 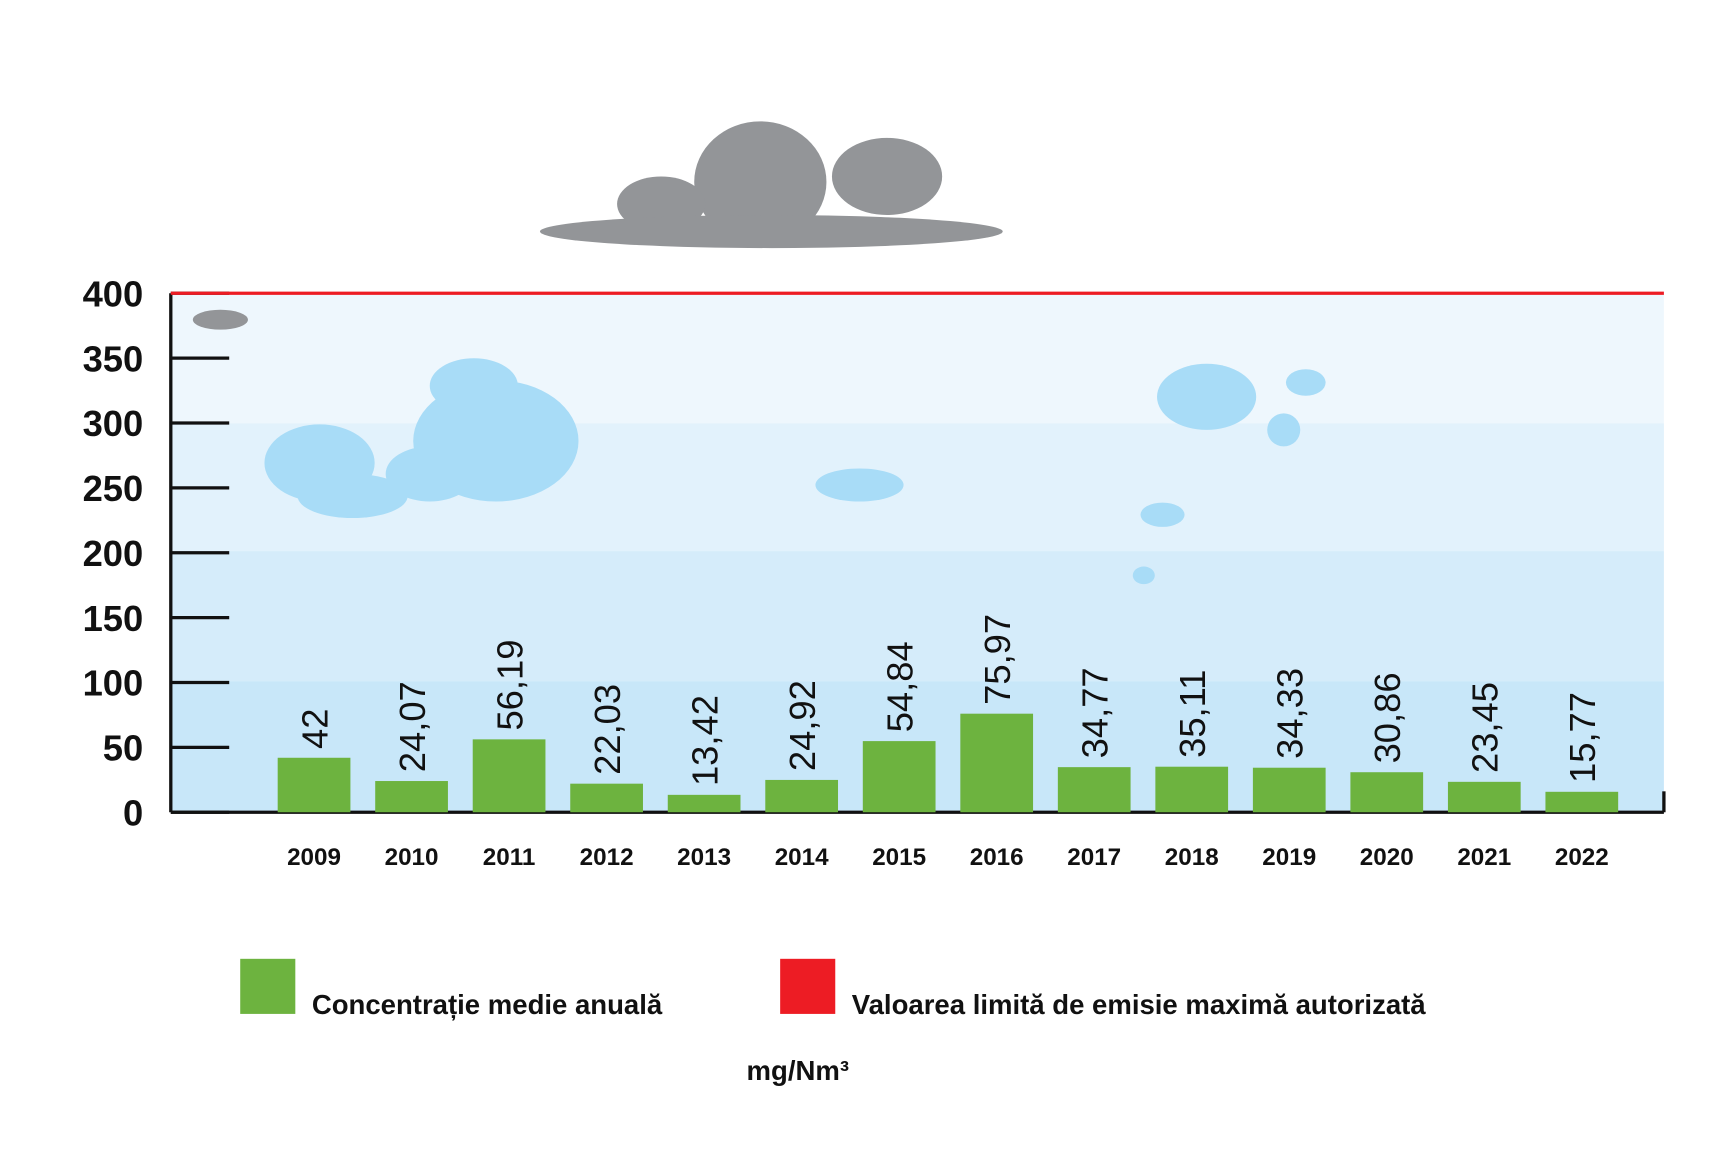 What do you see at coordinates (597, 225) in the screenshot?
I see `grey-cloud` at bounding box center [597, 225].